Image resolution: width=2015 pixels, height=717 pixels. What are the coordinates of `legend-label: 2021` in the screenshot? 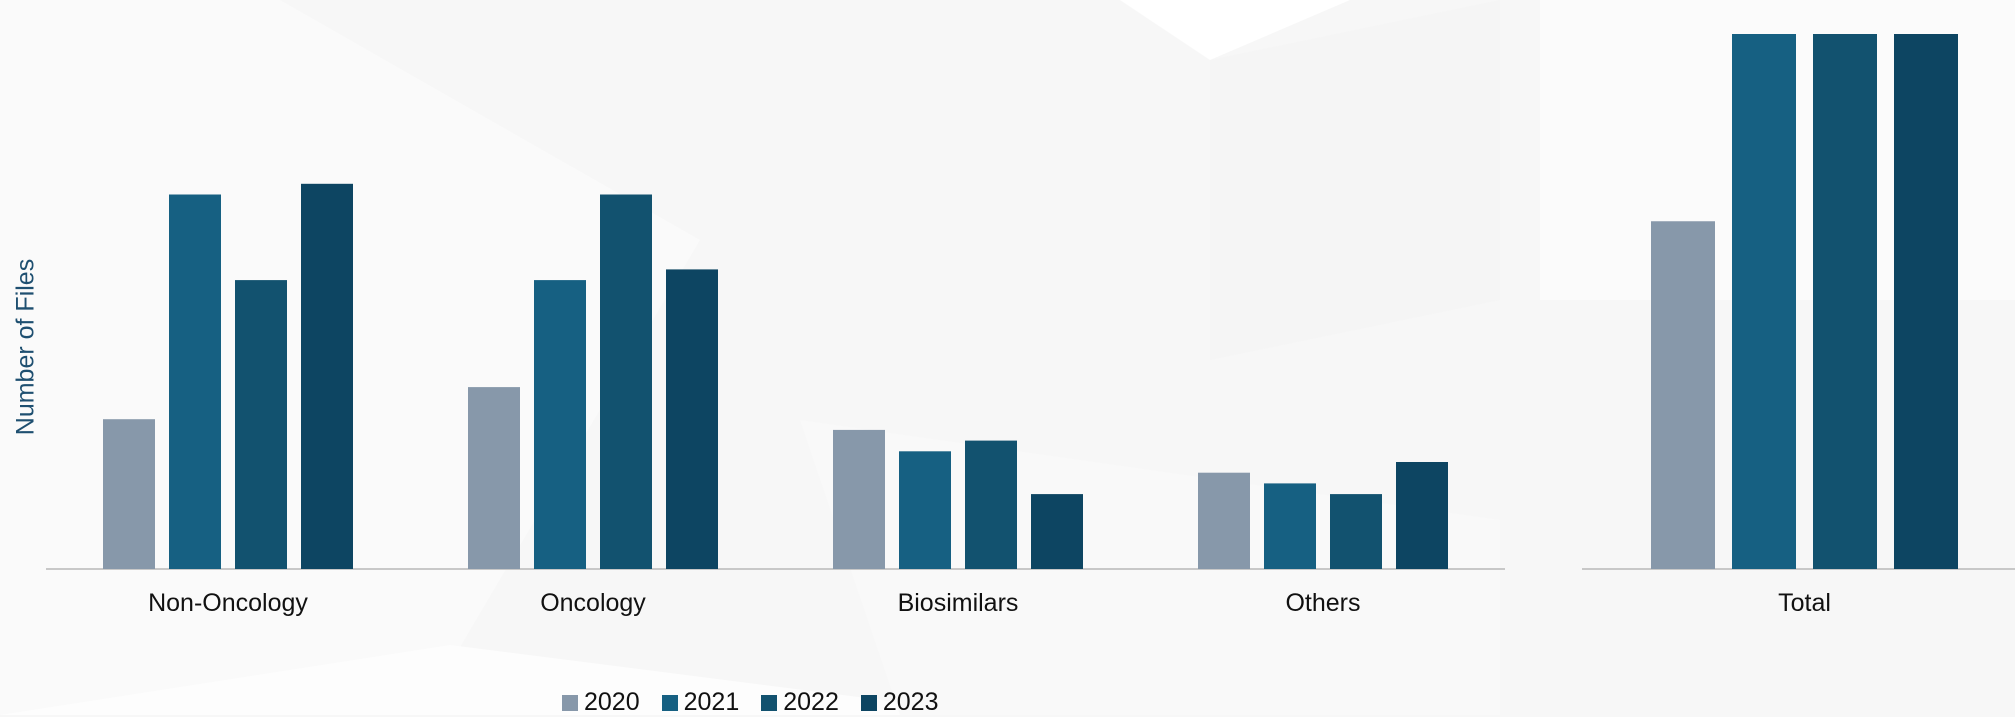 It's located at (711, 702).